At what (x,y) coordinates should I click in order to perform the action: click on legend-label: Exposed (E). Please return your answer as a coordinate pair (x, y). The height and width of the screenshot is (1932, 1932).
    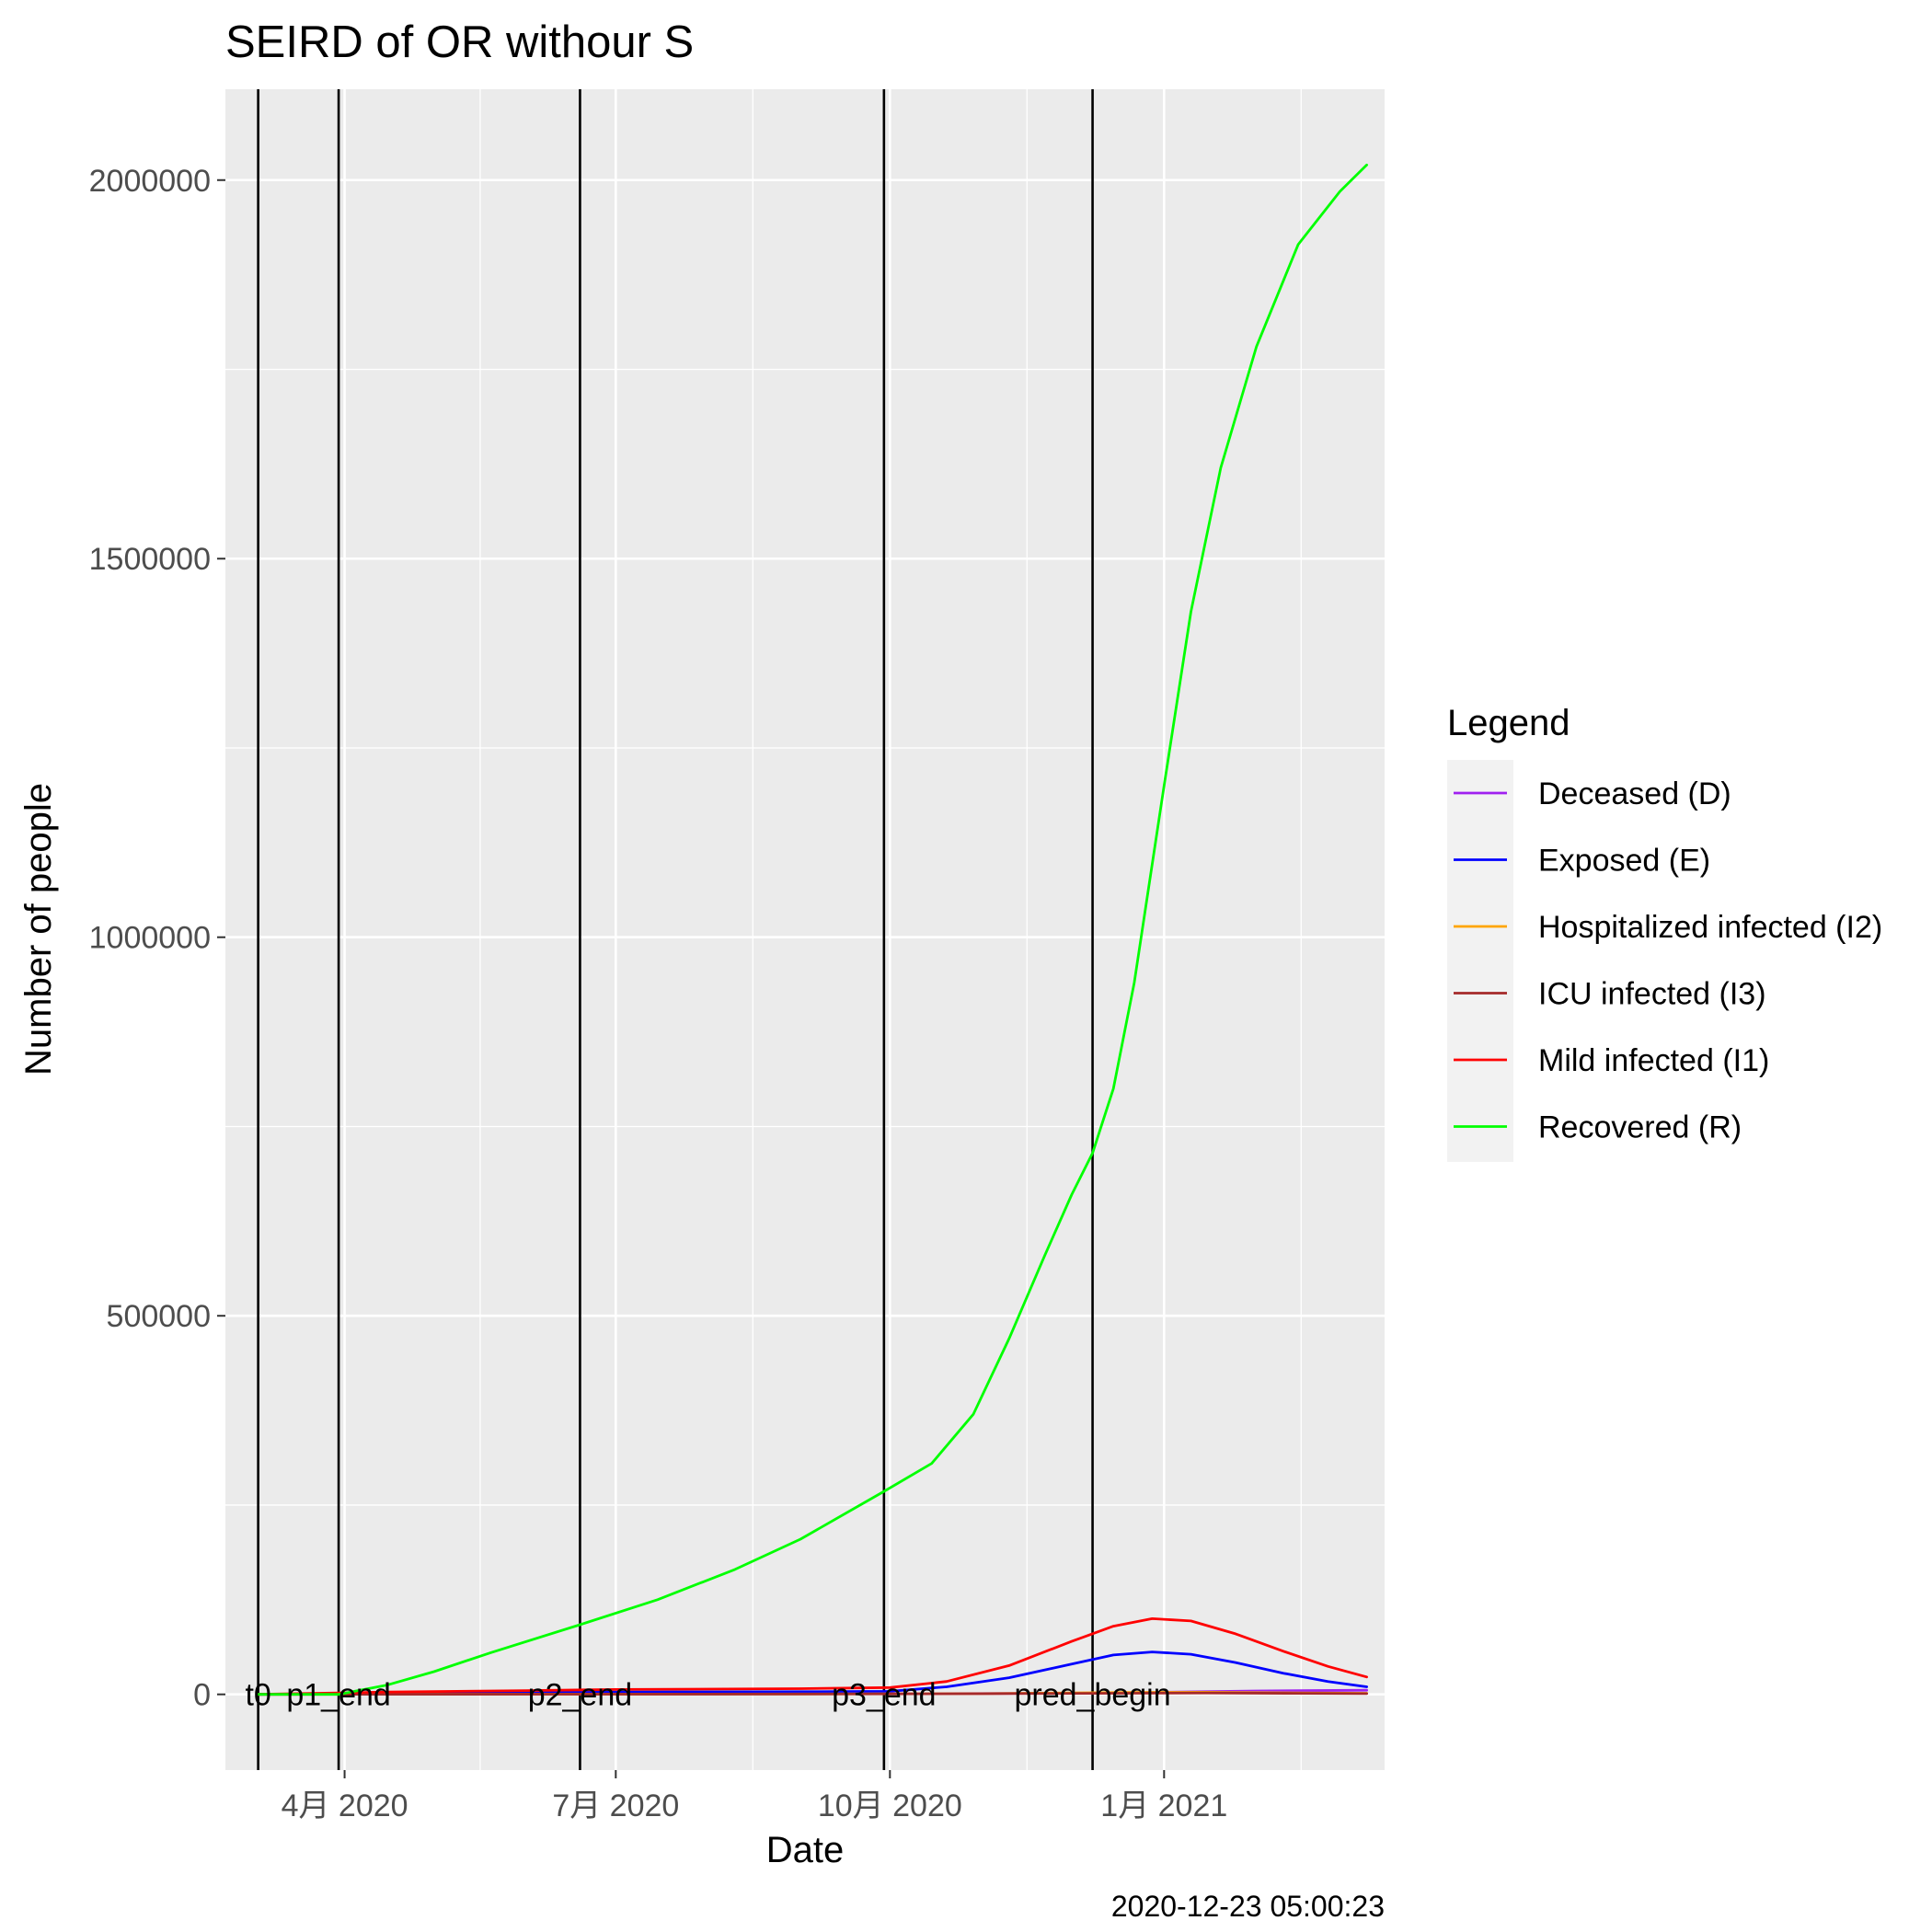
    Looking at the image, I should click on (1624, 861).